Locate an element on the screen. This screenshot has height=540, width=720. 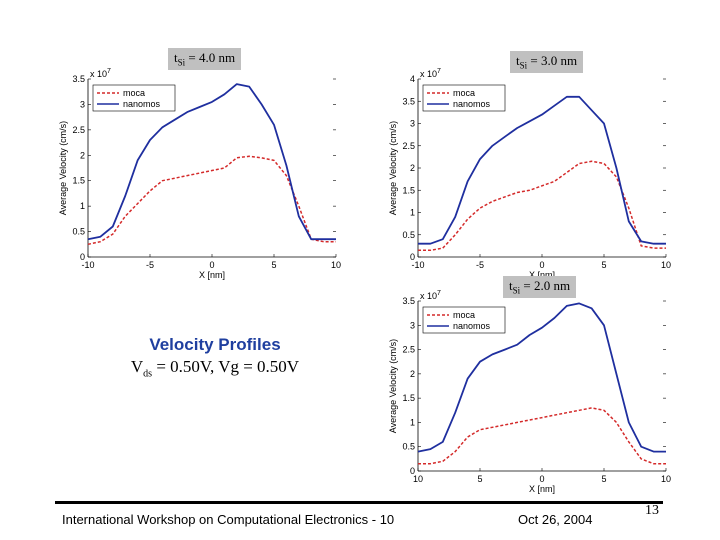
y-tick-label: 4 is located at coordinates (412, 79).